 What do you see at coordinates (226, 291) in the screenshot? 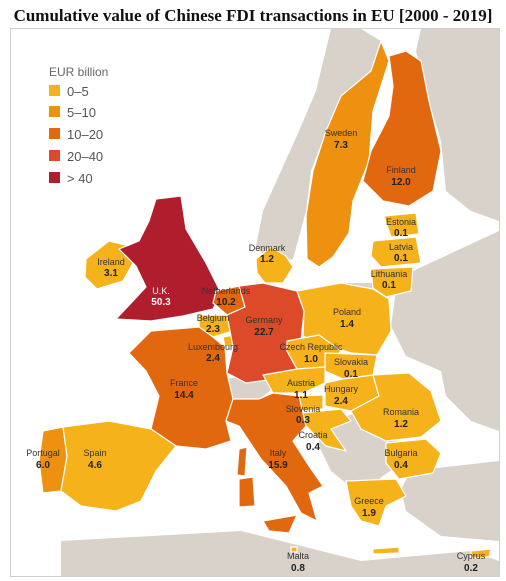
I see `label-netherlands-name: Netherlands` at bounding box center [226, 291].